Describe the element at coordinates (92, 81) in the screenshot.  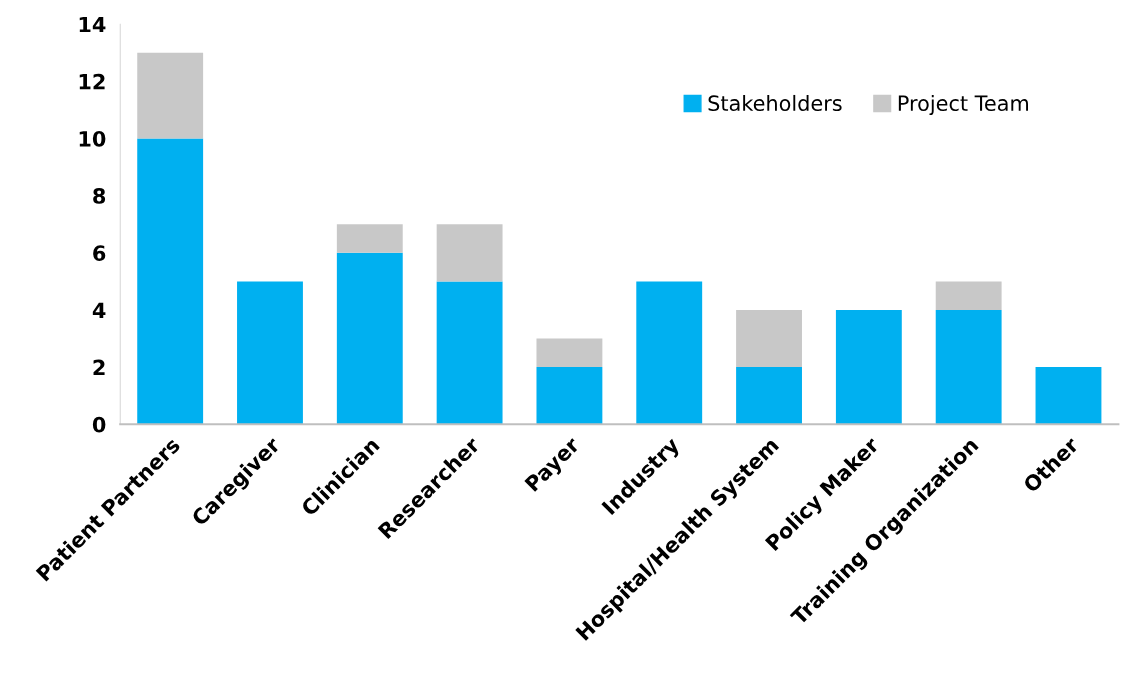
I see `y-tick-label: 12` at that location.